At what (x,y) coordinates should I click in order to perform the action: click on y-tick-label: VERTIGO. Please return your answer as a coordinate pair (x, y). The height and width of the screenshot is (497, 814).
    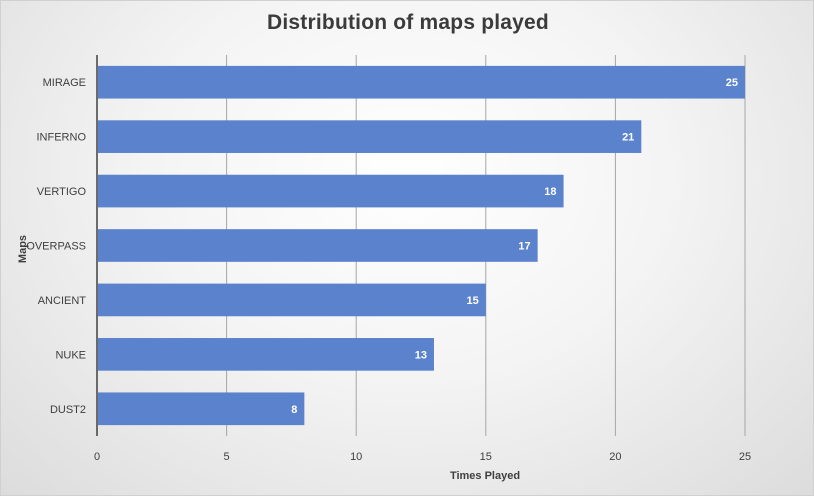
    Looking at the image, I should click on (62, 192).